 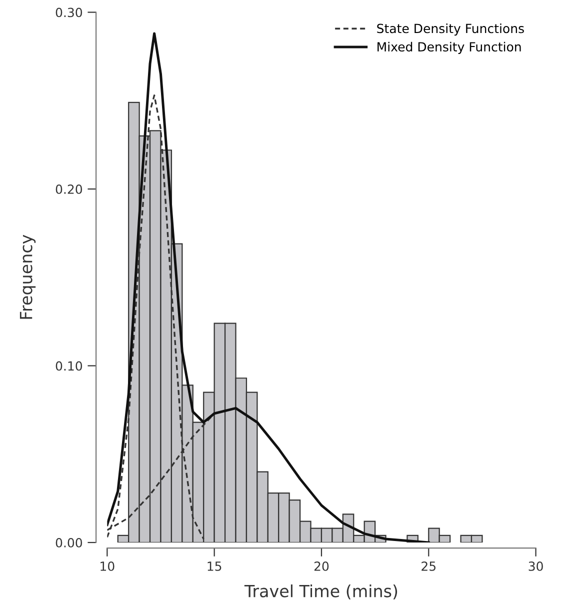 I want to click on y-axis-title: Frequency, so click(x=28, y=276).